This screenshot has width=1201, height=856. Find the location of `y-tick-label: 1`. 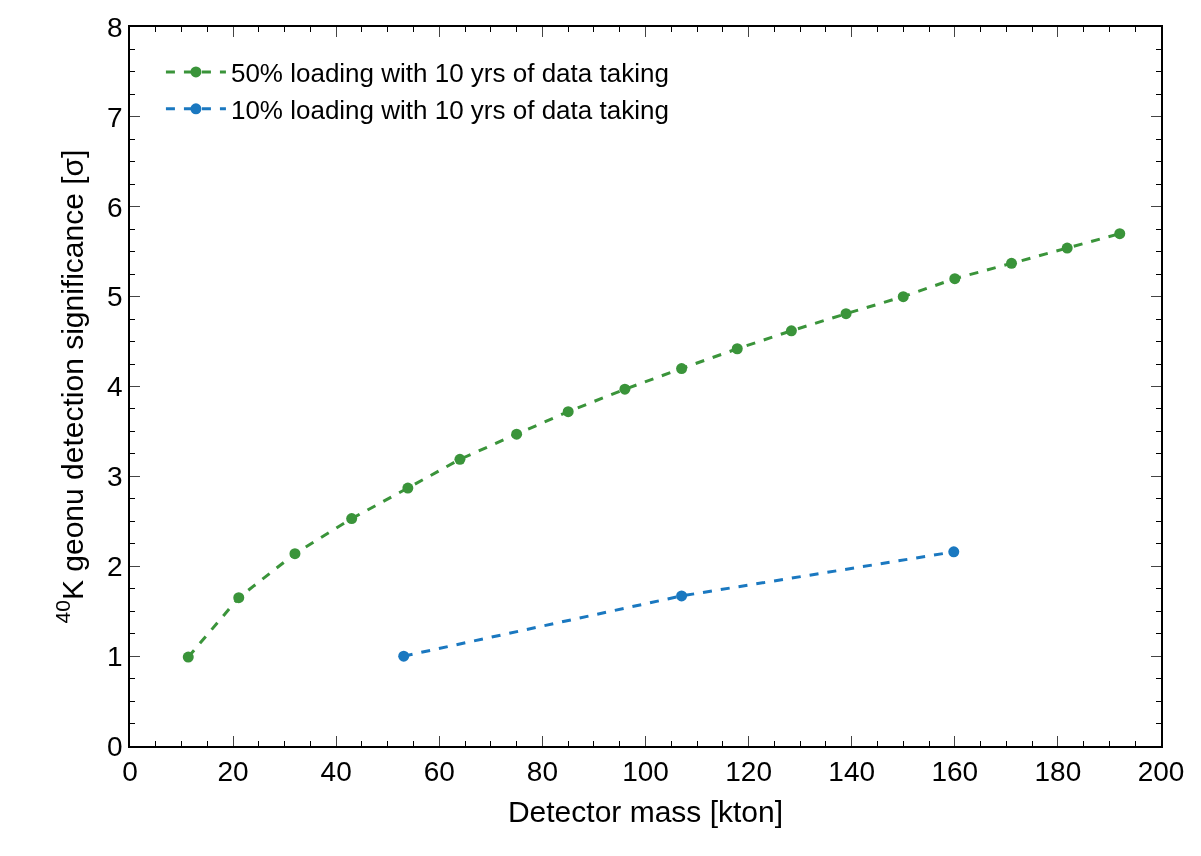

y-tick-label: 1 is located at coordinates (115, 656).